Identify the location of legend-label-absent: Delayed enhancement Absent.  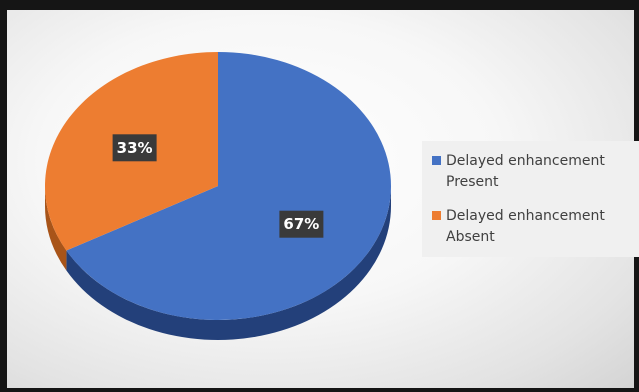
(525, 226).